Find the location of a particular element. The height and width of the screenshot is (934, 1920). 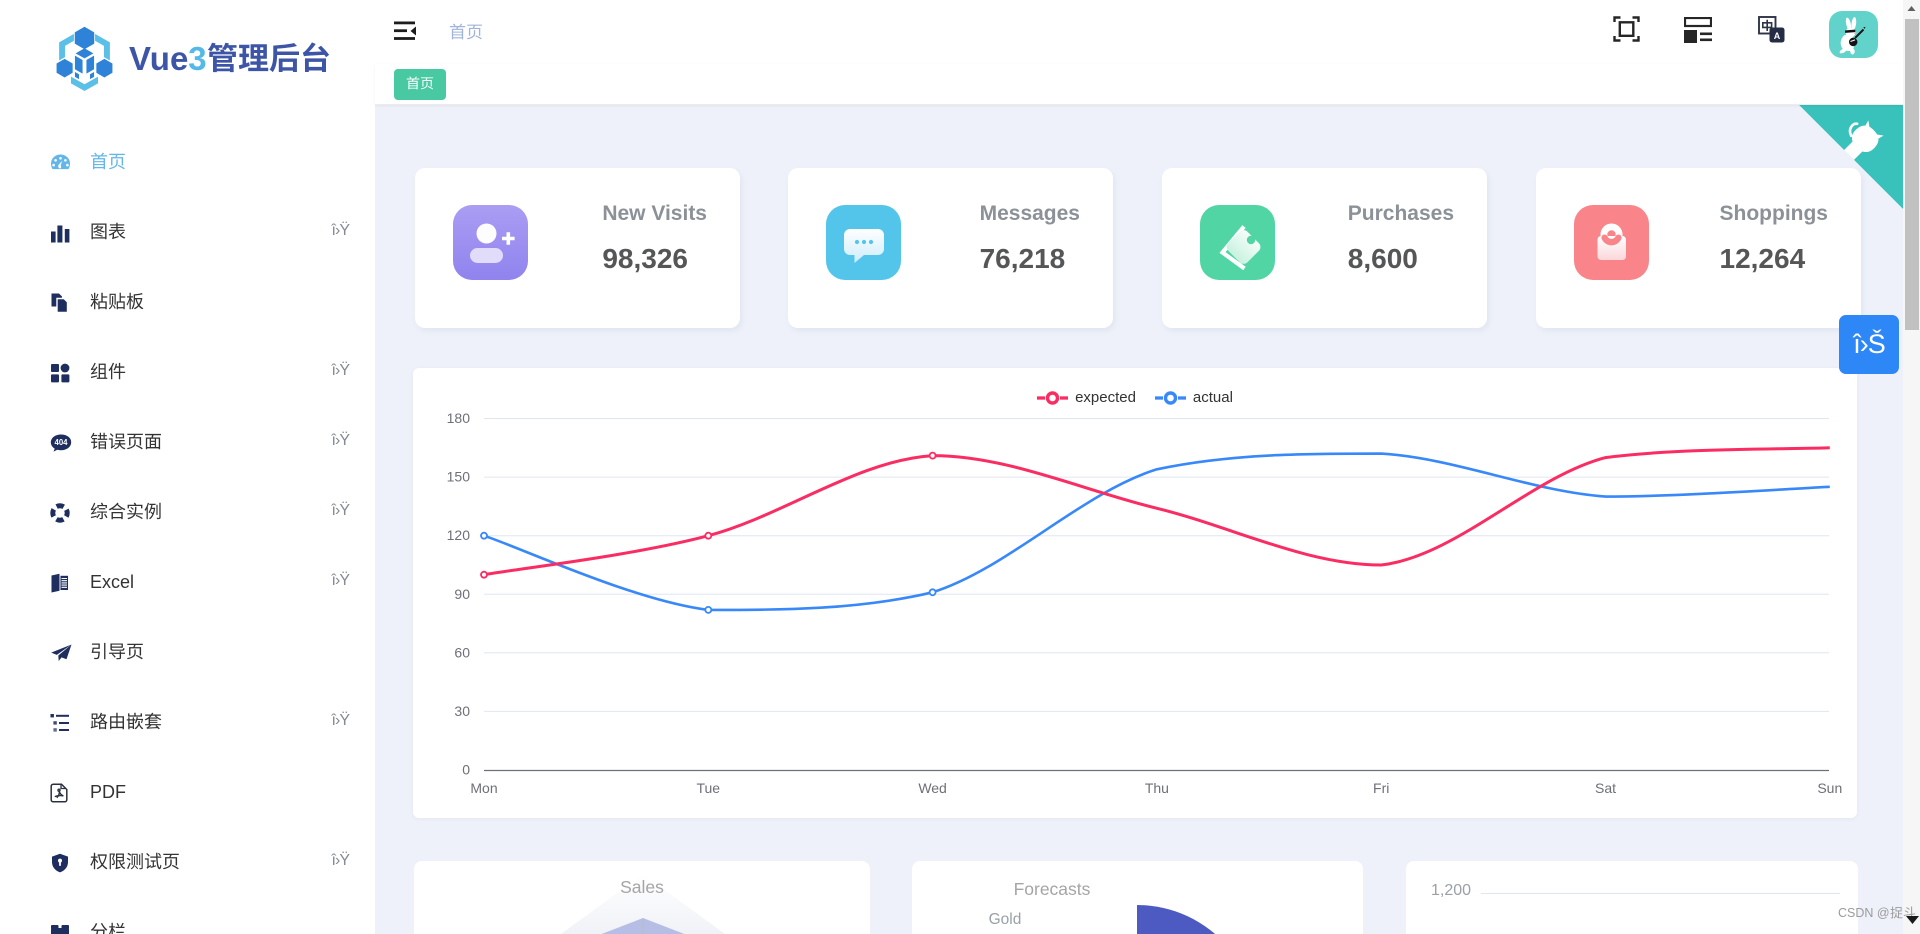

svg-text: 404 is located at coordinates (61, 442).